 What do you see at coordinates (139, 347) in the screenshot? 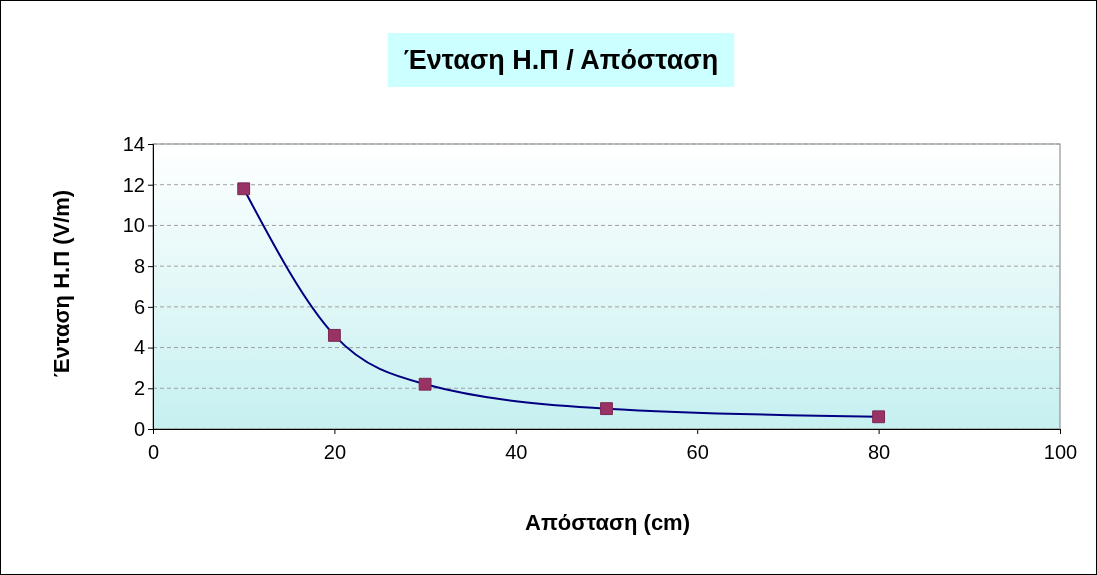
I see `y-tick-label: 4` at bounding box center [139, 347].